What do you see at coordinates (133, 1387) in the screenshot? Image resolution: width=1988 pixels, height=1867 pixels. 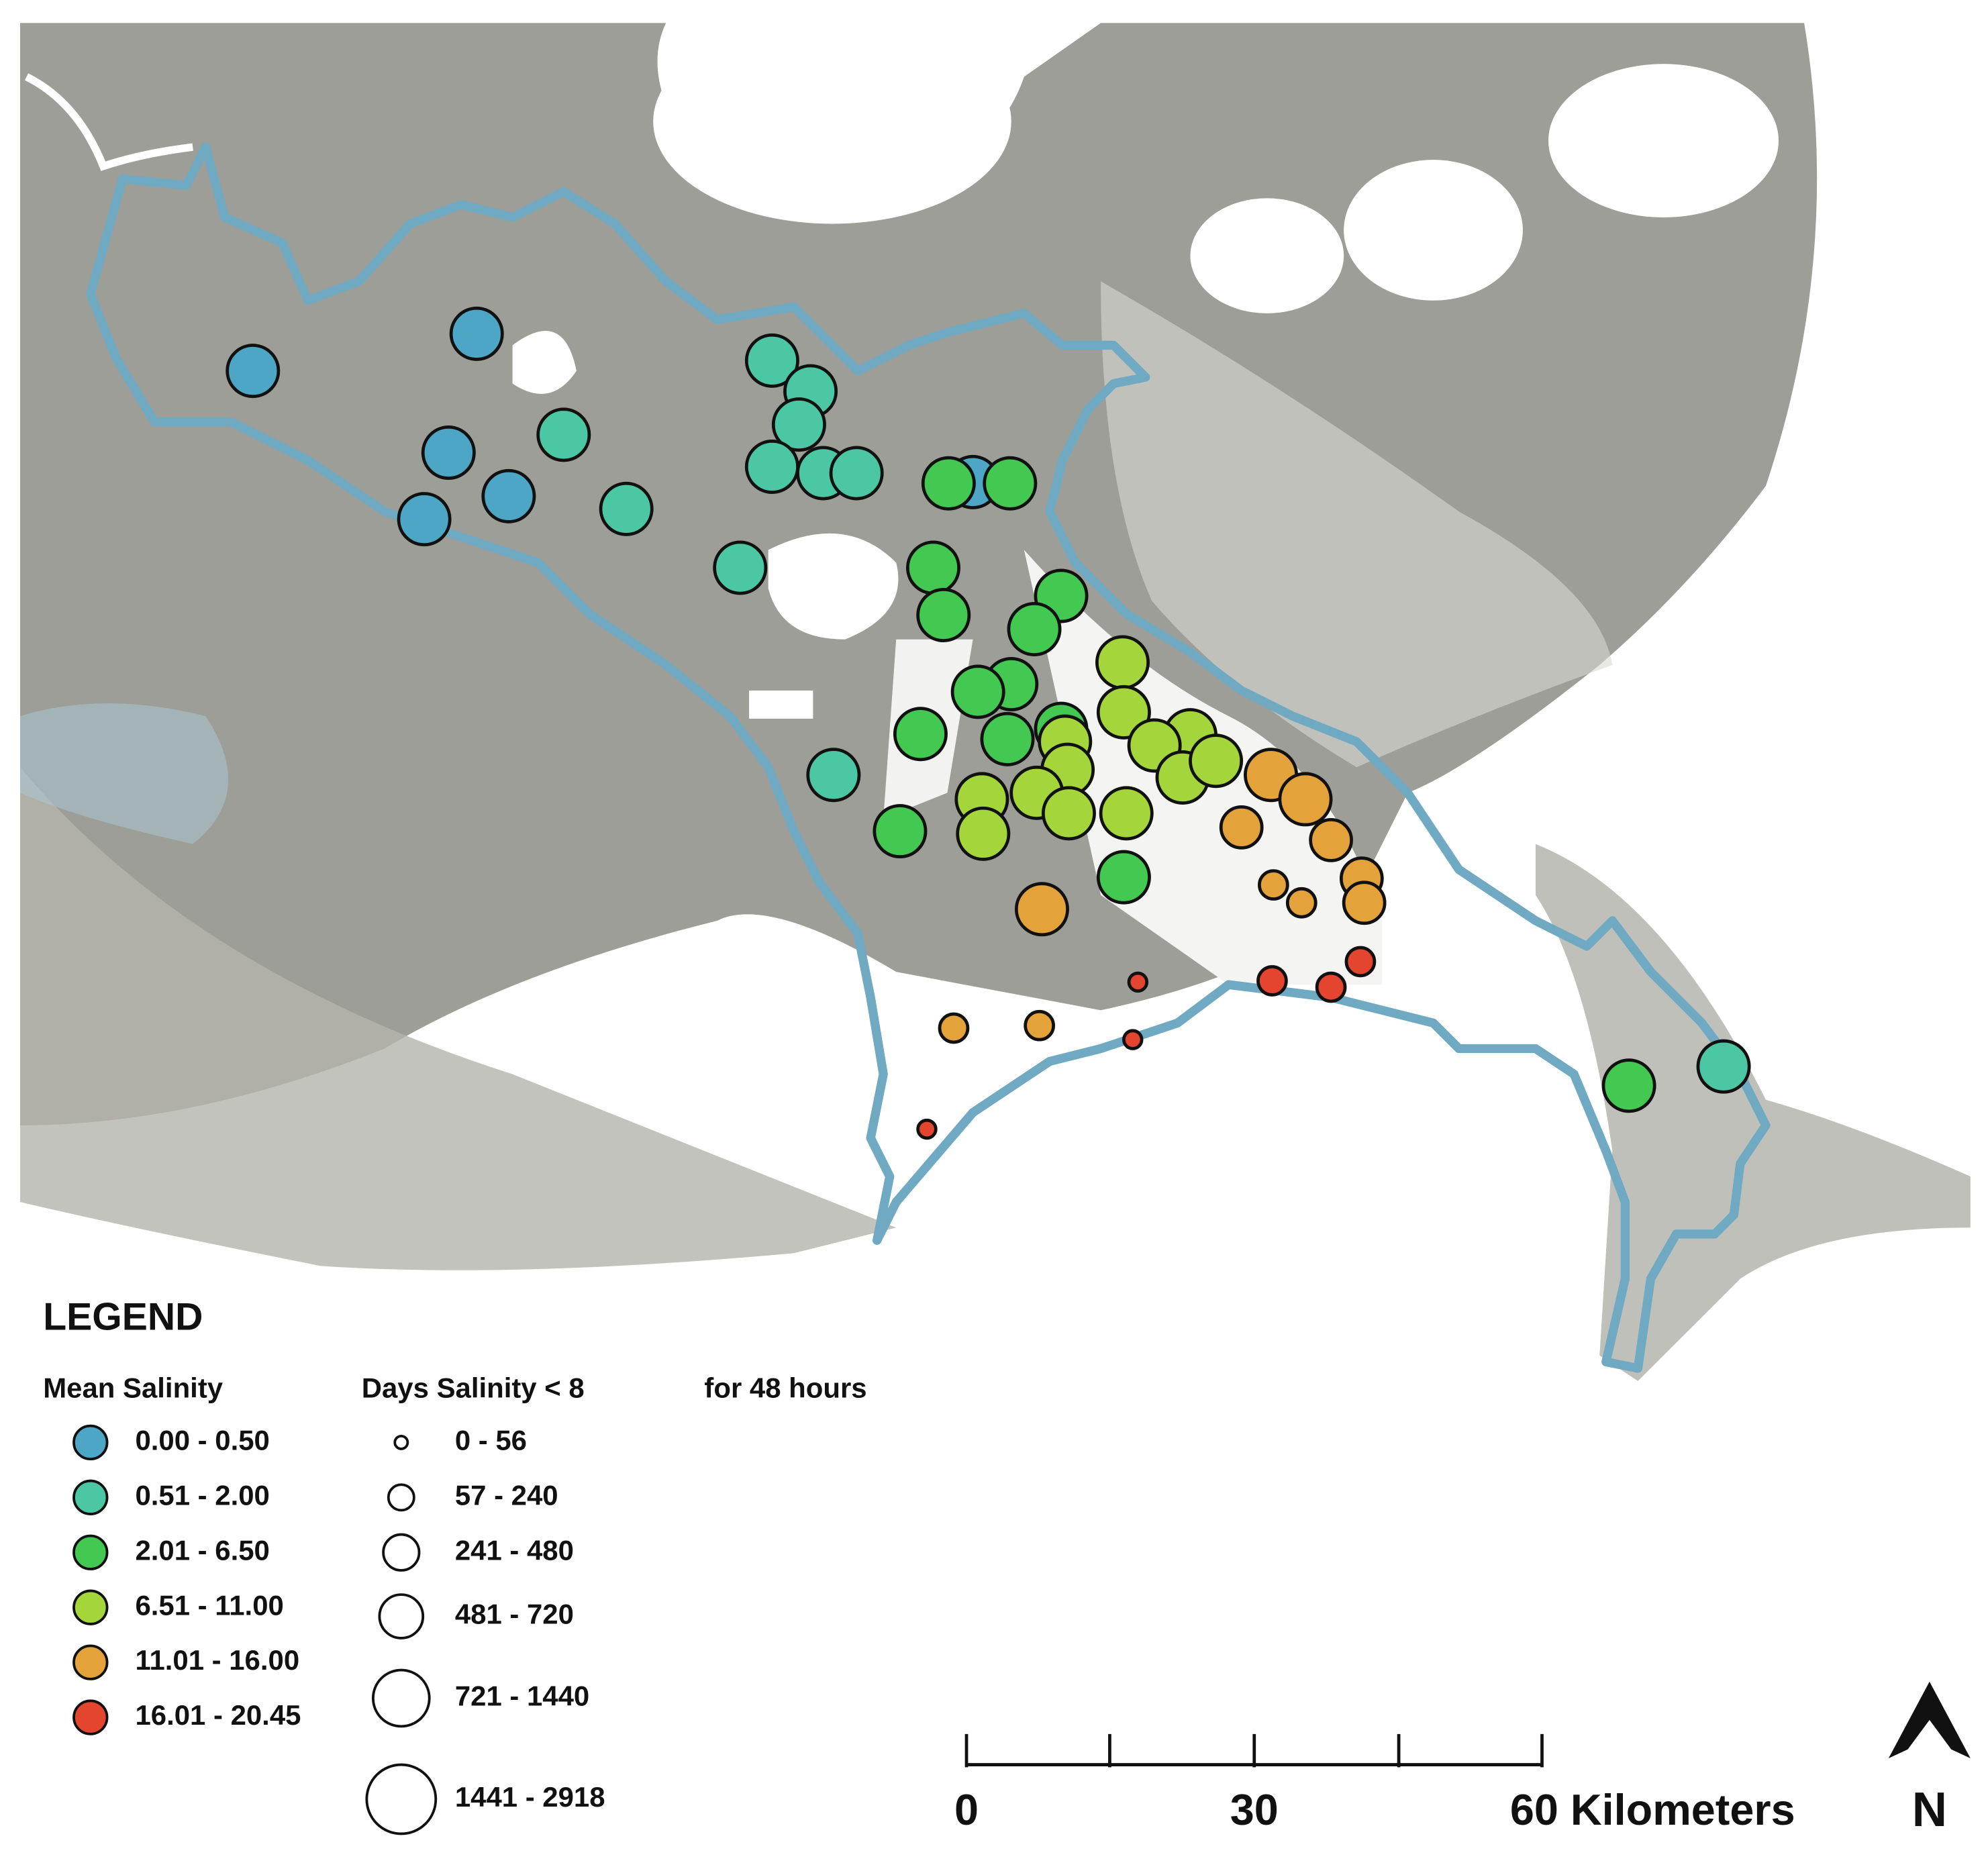 I see `legend-heading: Mean Salinity` at bounding box center [133, 1387].